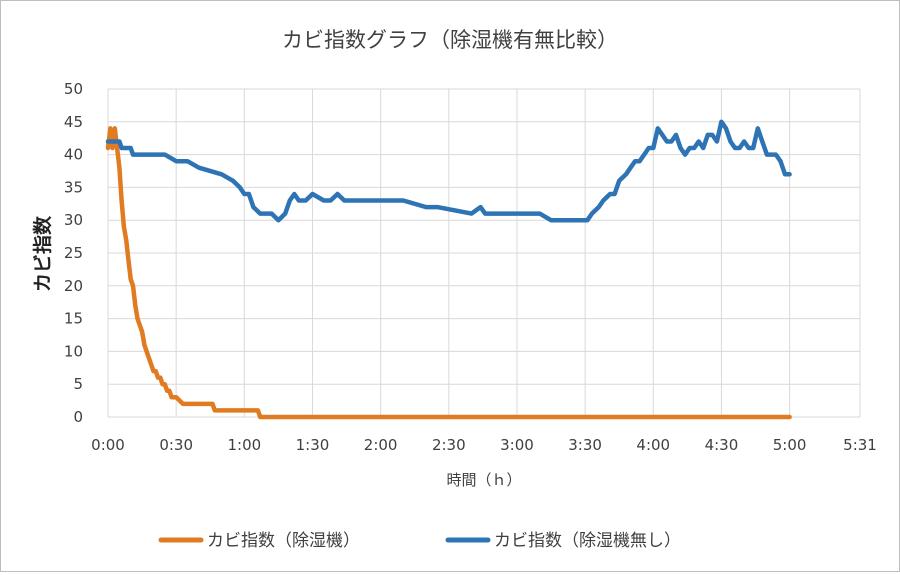 This screenshot has height=575, width=900. What do you see at coordinates (73, 122) in the screenshot?
I see `y-tick-label: 45` at bounding box center [73, 122].